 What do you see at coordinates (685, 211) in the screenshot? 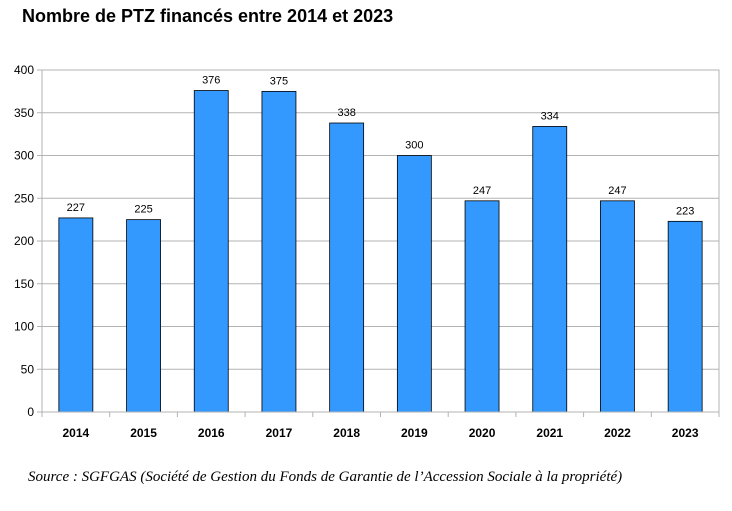
I see `data-label: 223` at bounding box center [685, 211].